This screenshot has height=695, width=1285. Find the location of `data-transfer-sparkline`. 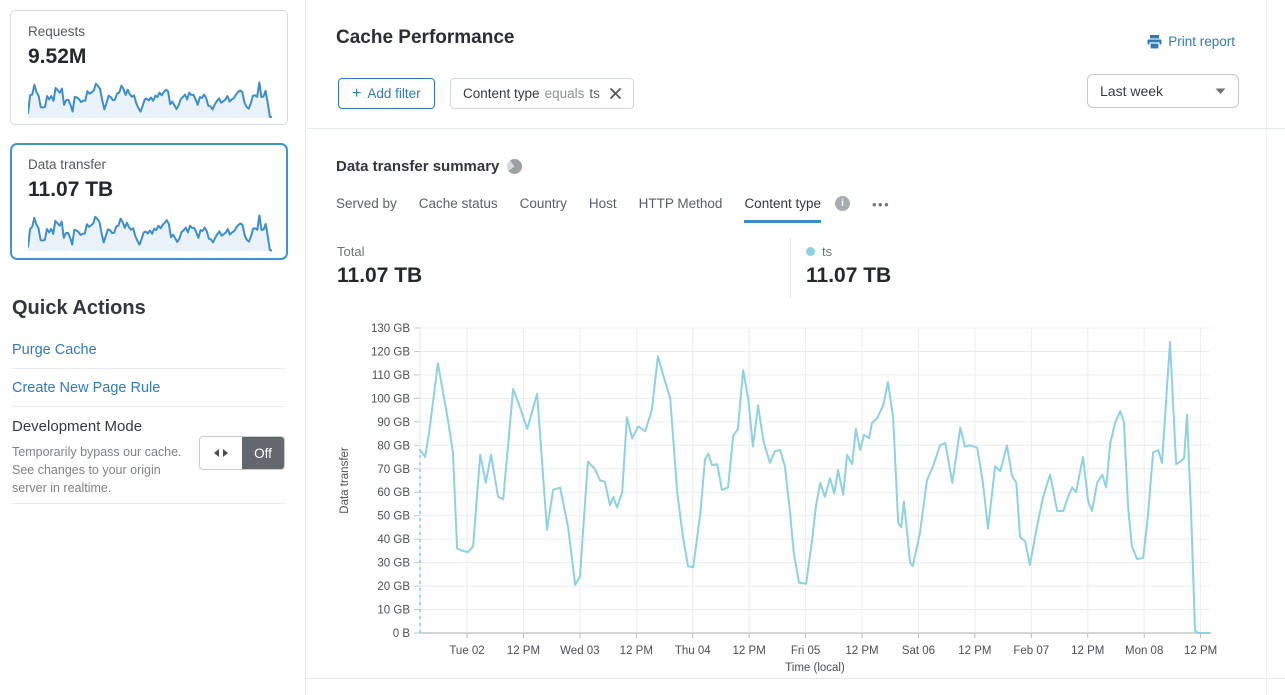

data-transfer-sparkline is located at coordinates (150, 233).